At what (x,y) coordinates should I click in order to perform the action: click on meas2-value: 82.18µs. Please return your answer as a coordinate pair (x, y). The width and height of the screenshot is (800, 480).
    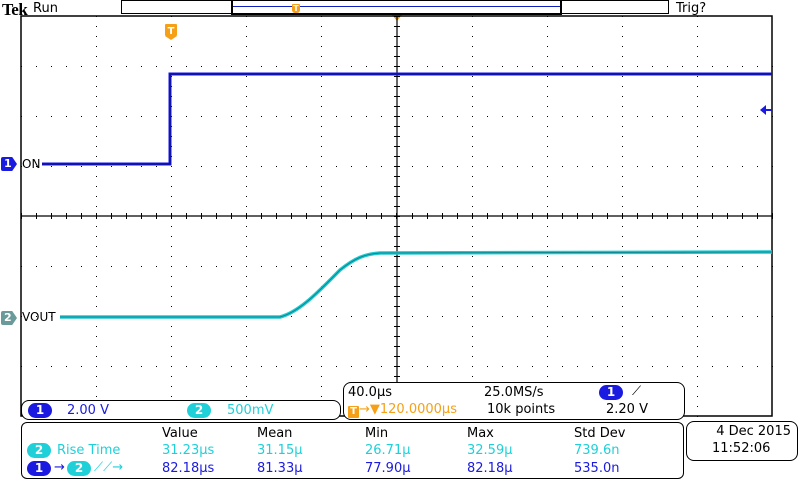
    Looking at the image, I should click on (188, 468).